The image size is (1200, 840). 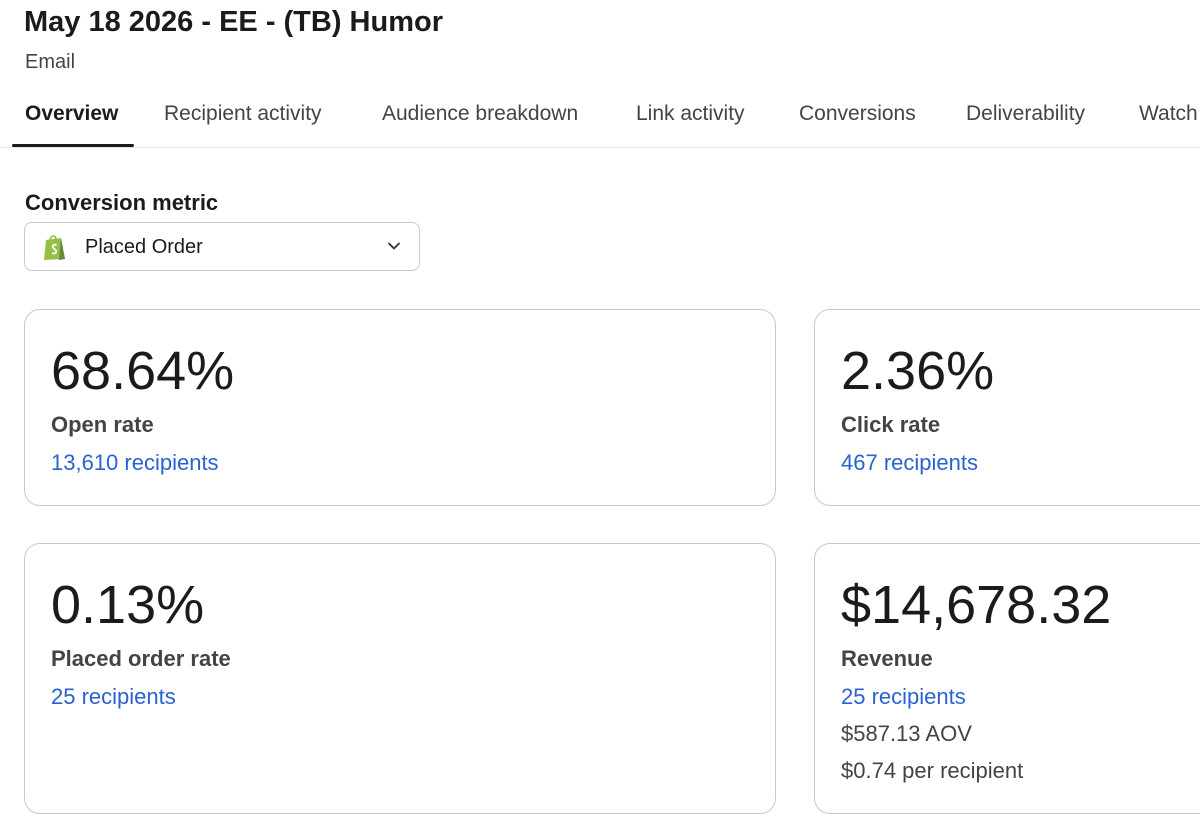 What do you see at coordinates (891, 424) in the screenshot?
I see `metric-label: Click rate` at bounding box center [891, 424].